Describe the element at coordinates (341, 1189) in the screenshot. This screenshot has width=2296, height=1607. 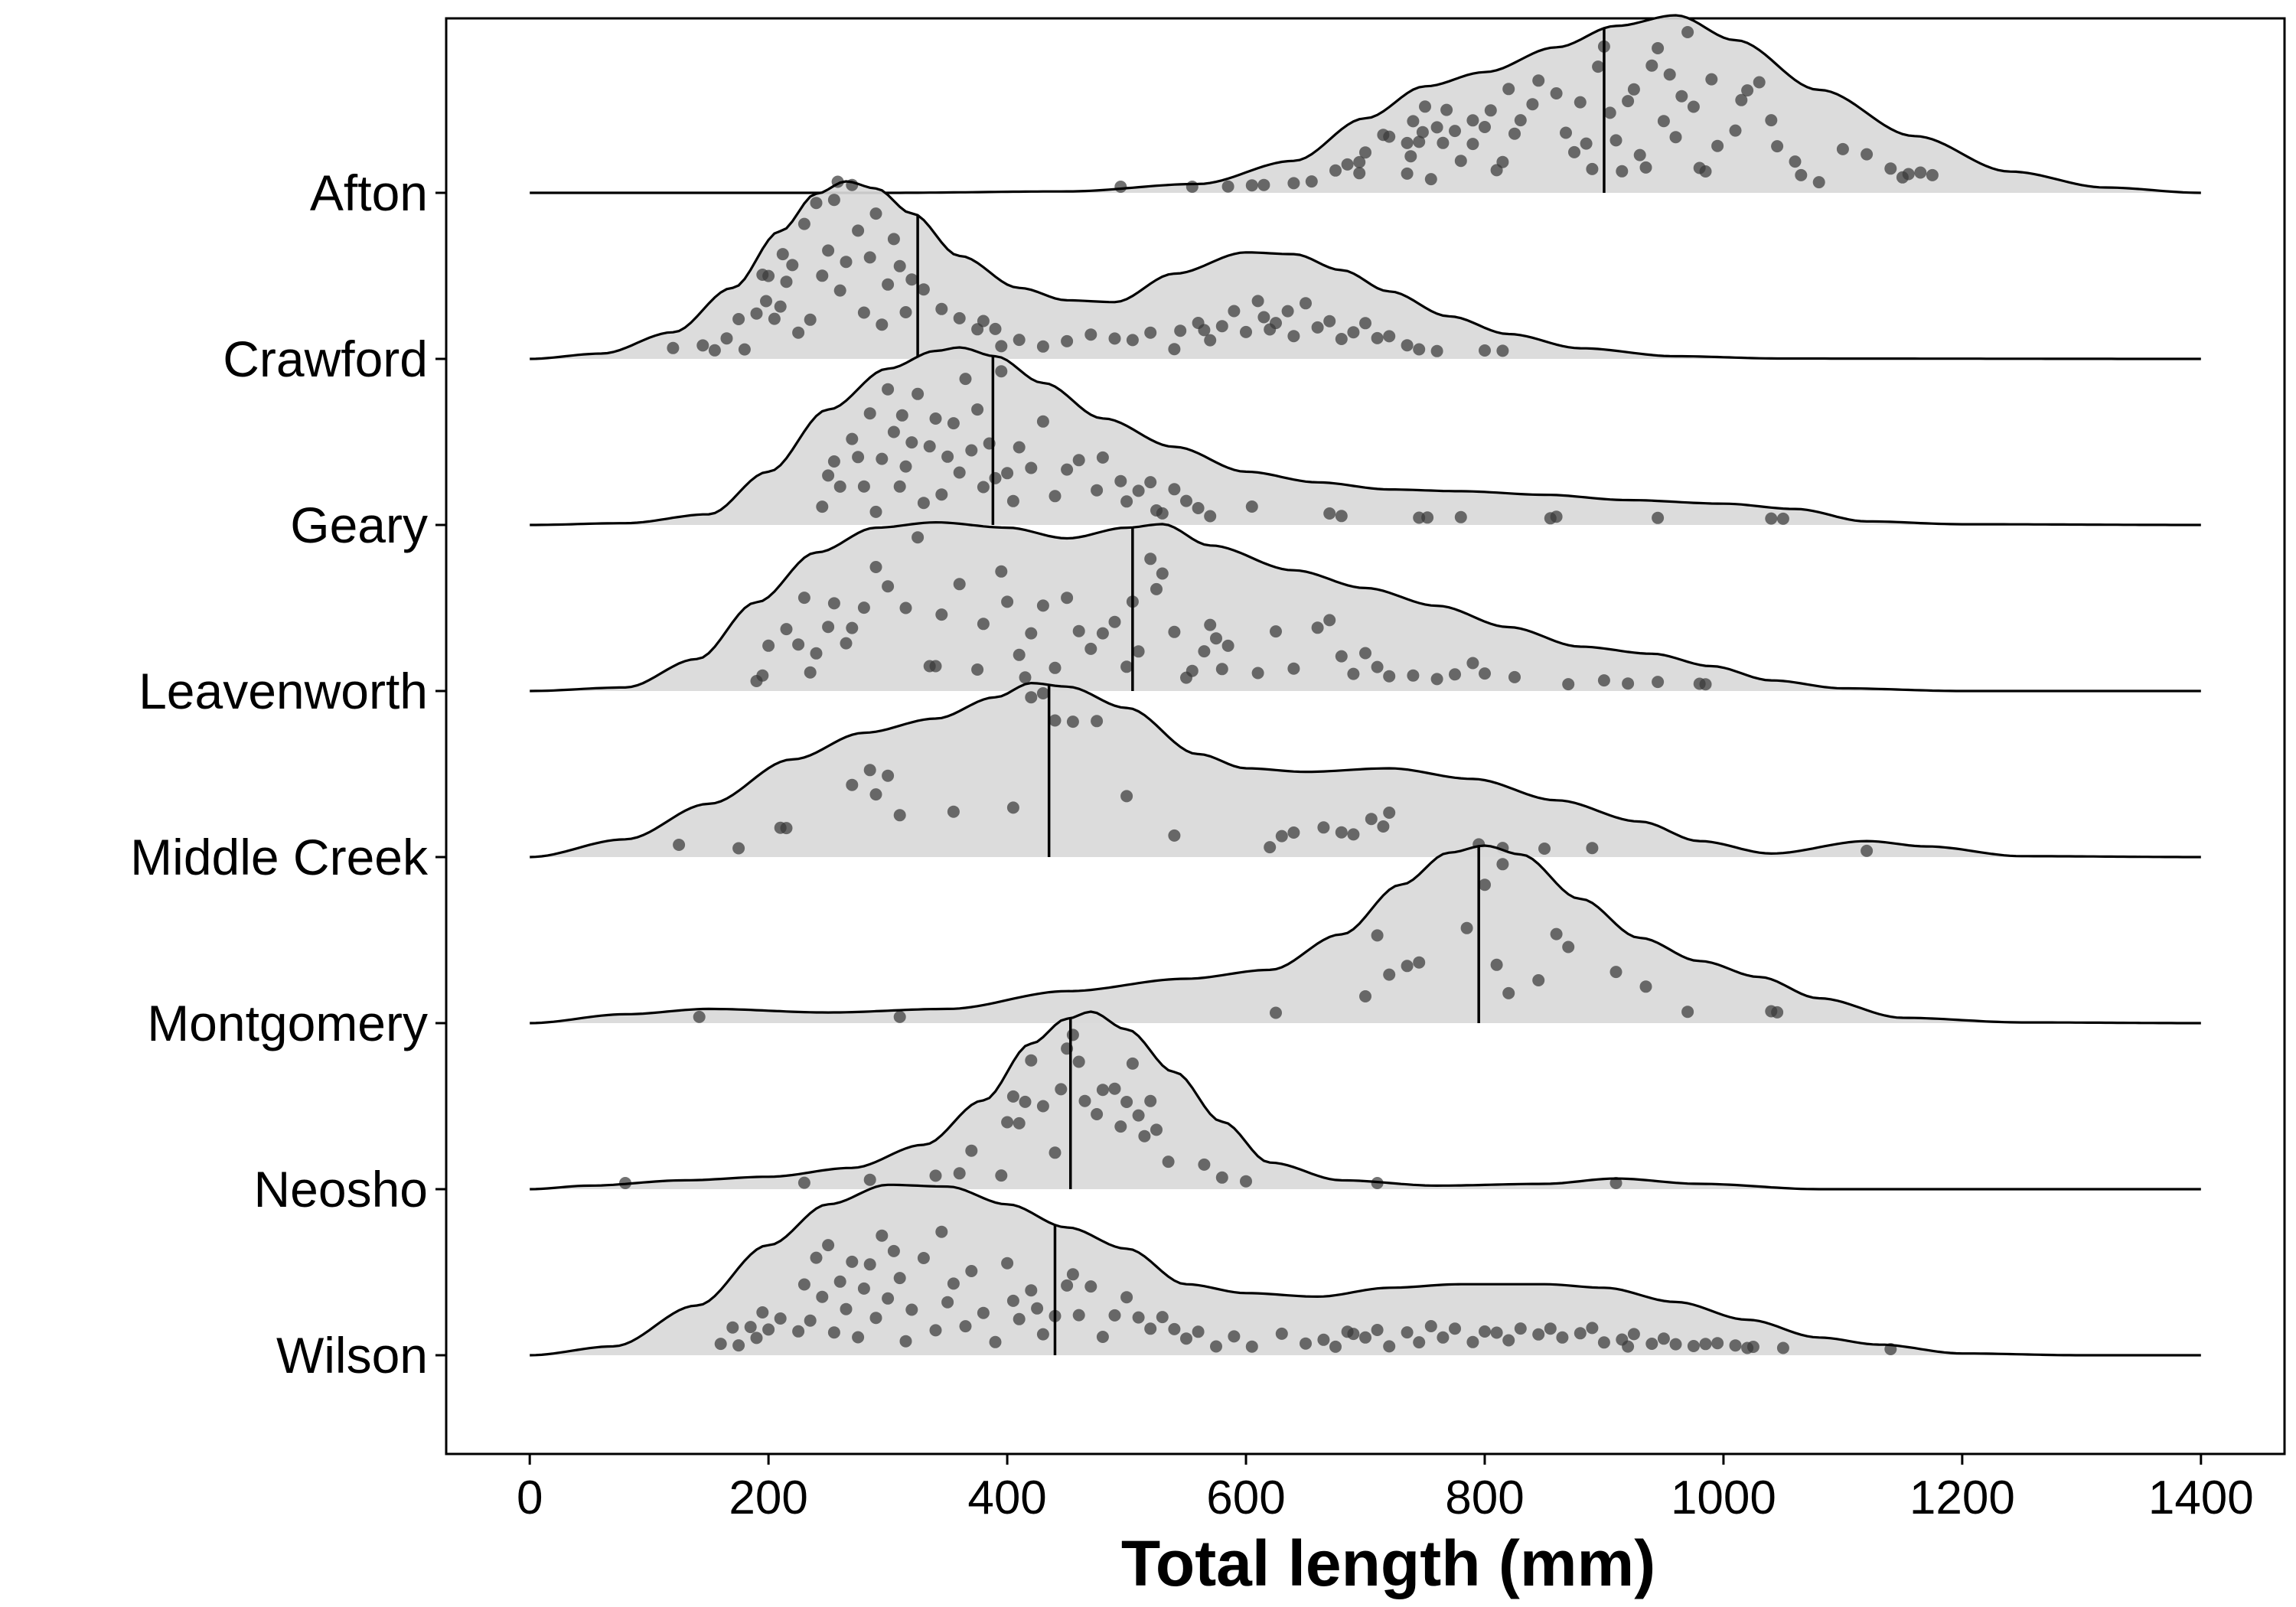
I see `y-tick-label: Neosho` at that location.